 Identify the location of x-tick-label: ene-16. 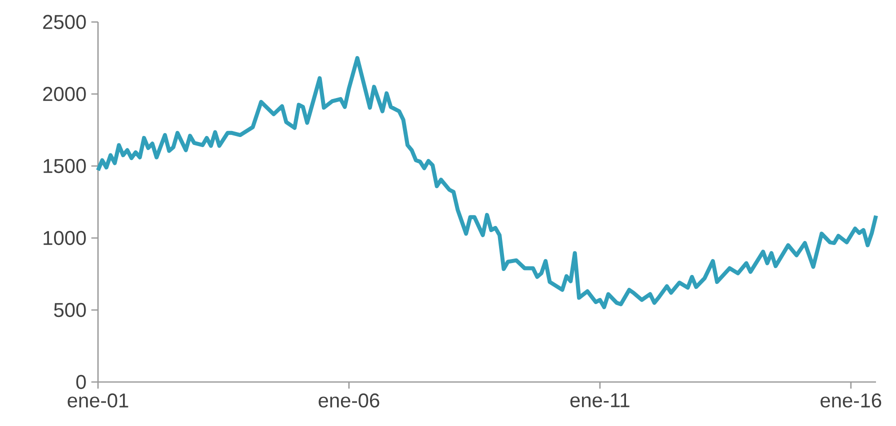
(851, 400).